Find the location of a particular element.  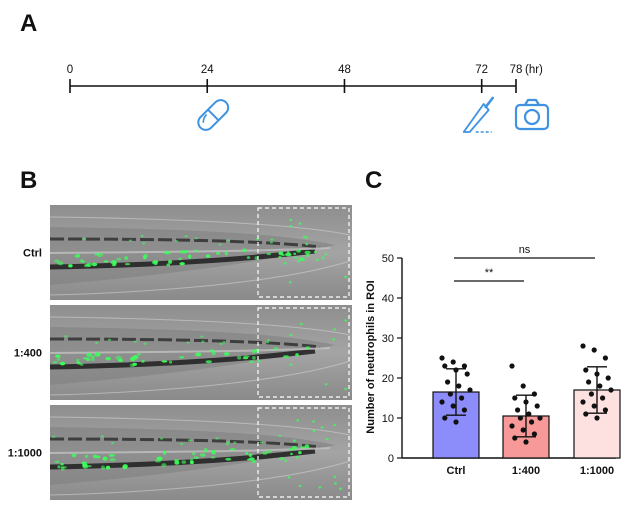

scalpel-icon is located at coordinates (478, 114).